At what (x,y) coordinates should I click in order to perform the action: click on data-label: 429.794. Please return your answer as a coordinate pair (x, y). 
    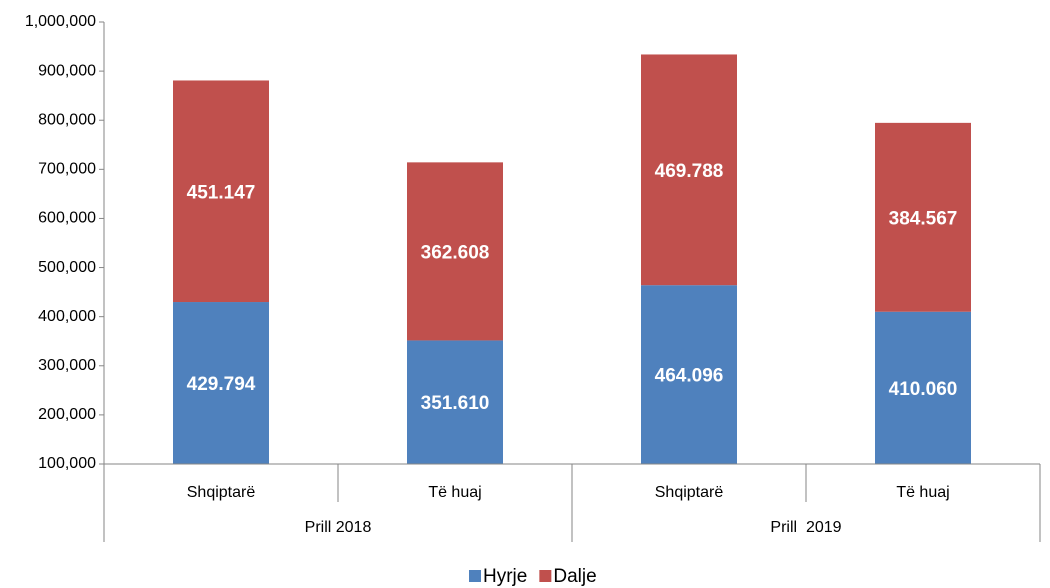
    Looking at the image, I should click on (221, 384).